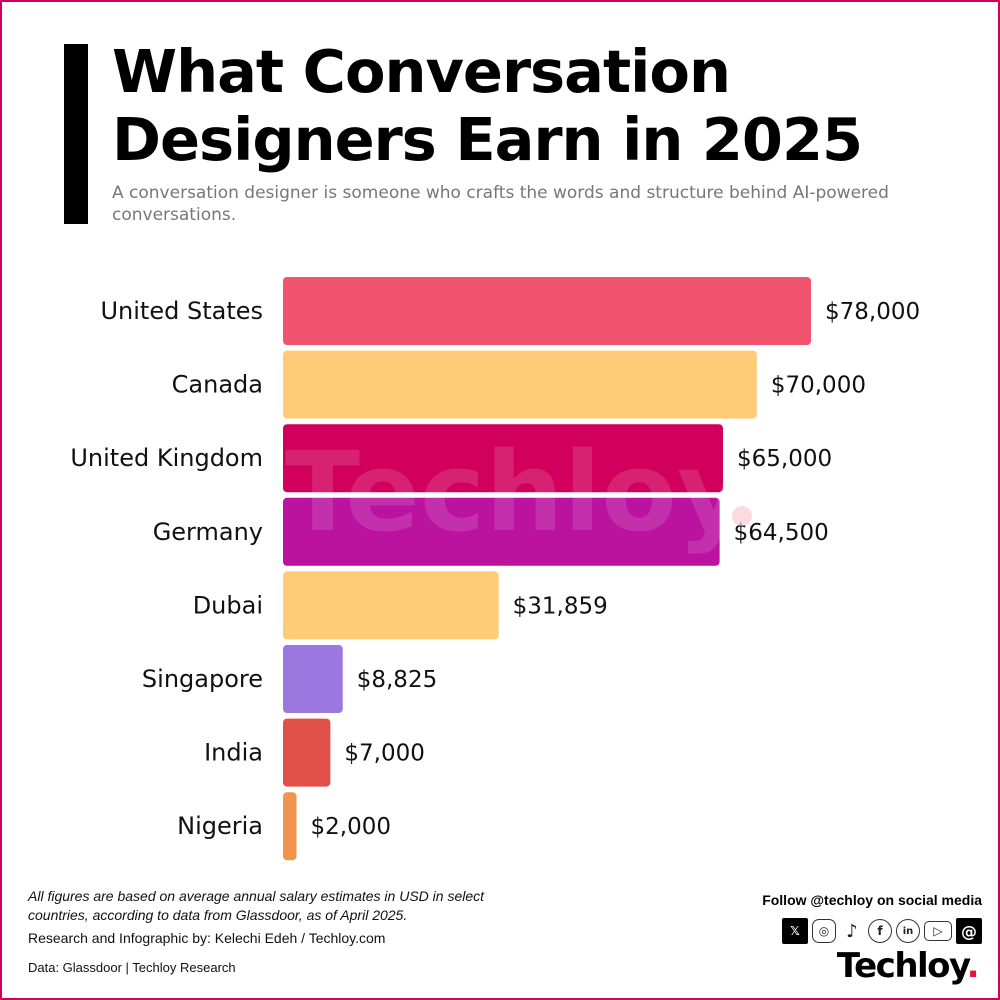 Image resolution: width=1000 pixels, height=1000 pixels. I want to click on category-label: United Kingdom, so click(166, 458).